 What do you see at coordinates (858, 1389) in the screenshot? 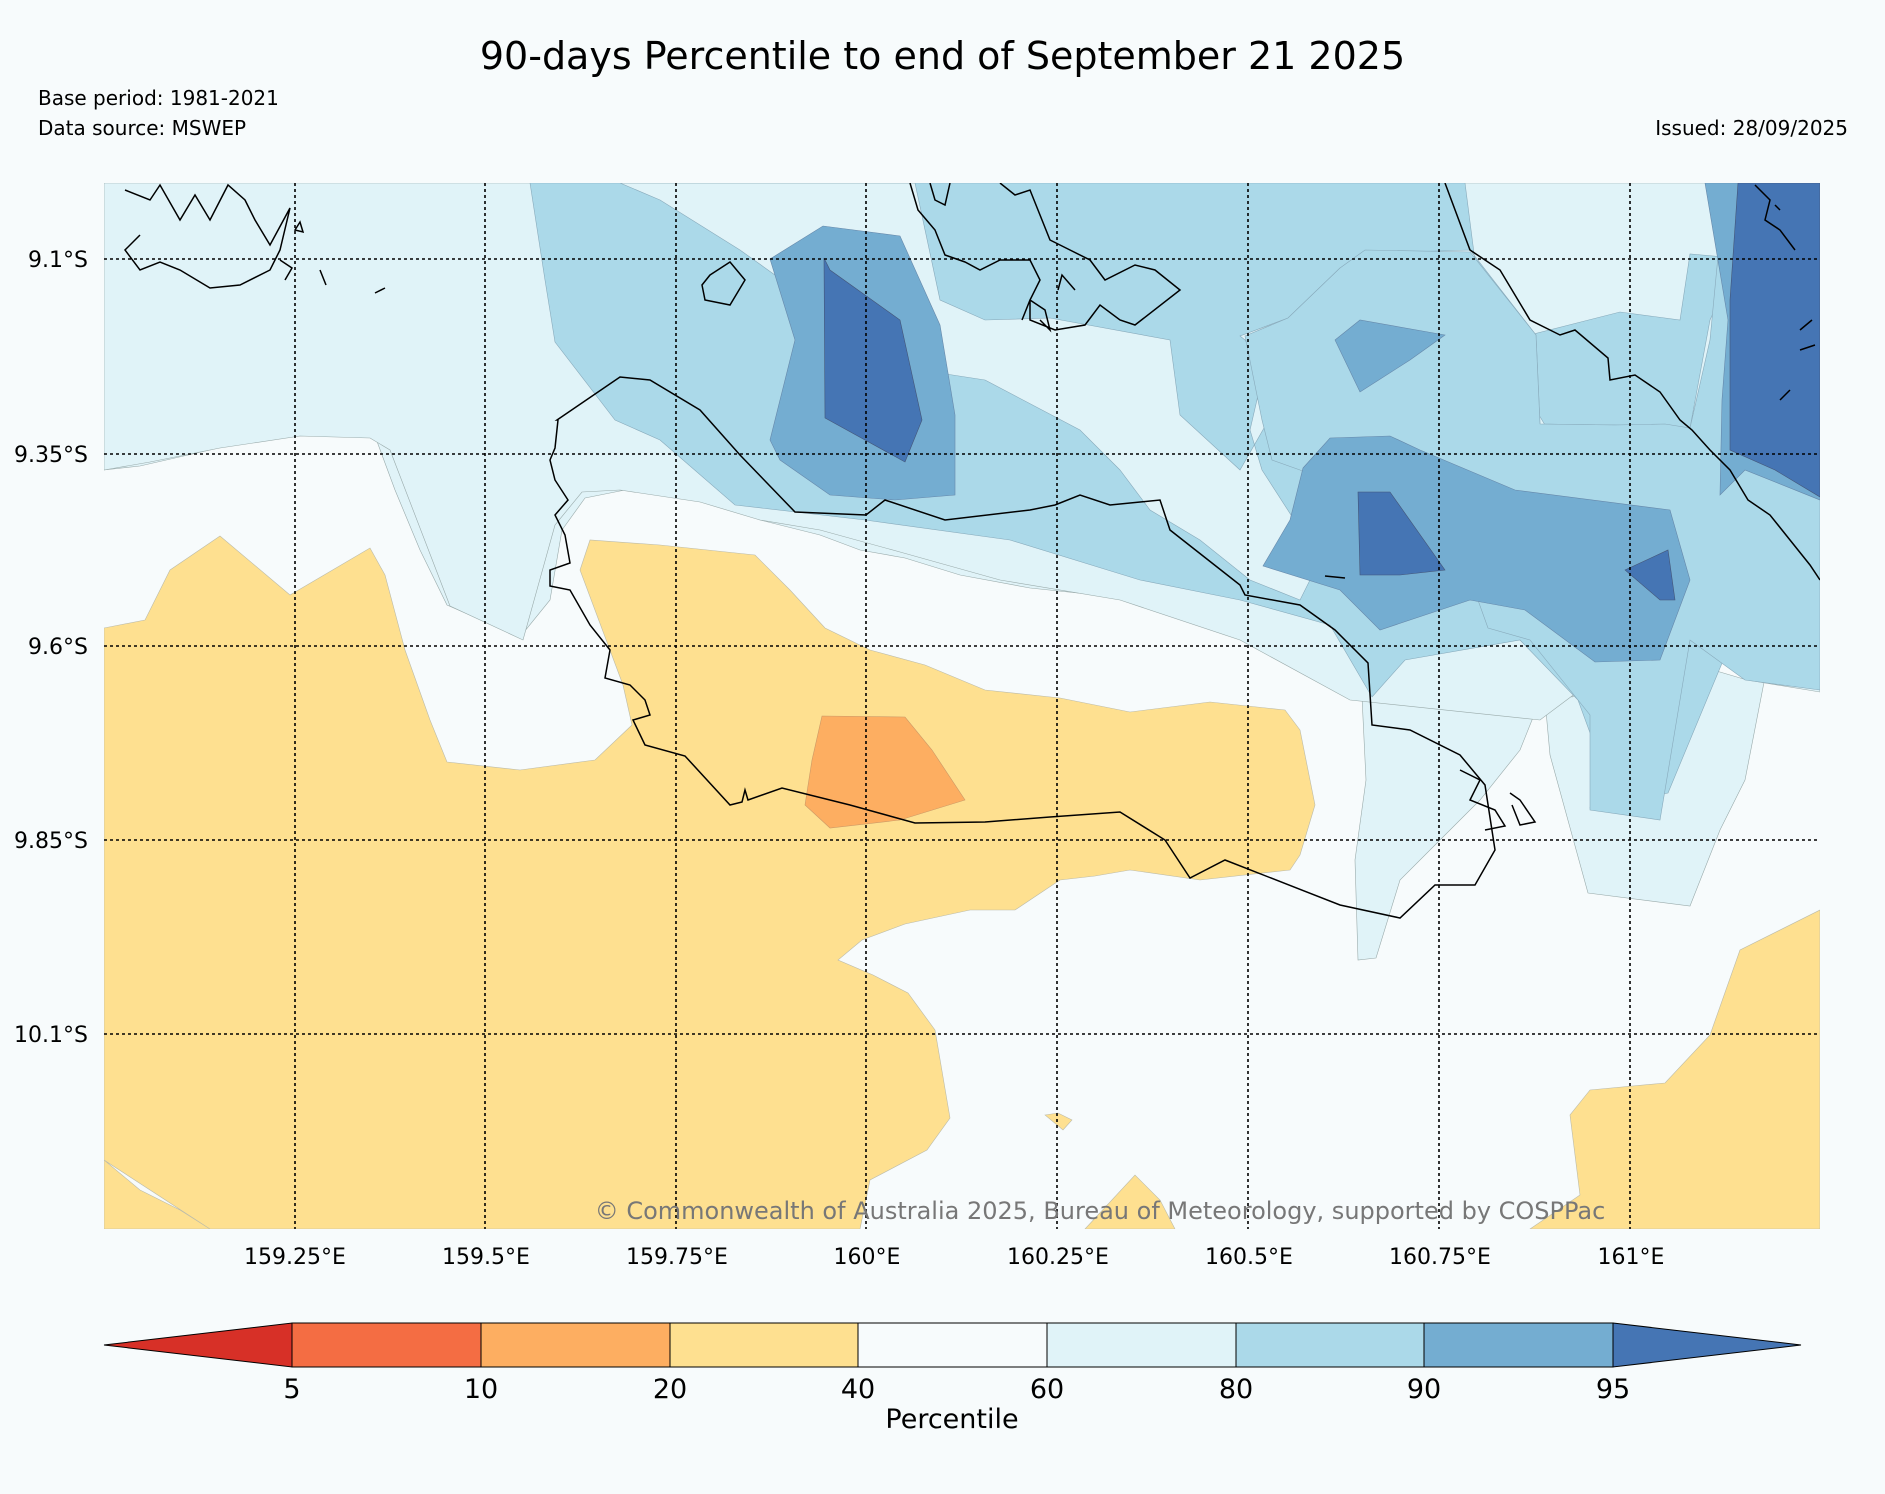
I see `colorbar-tick: 40` at bounding box center [858, 1389].